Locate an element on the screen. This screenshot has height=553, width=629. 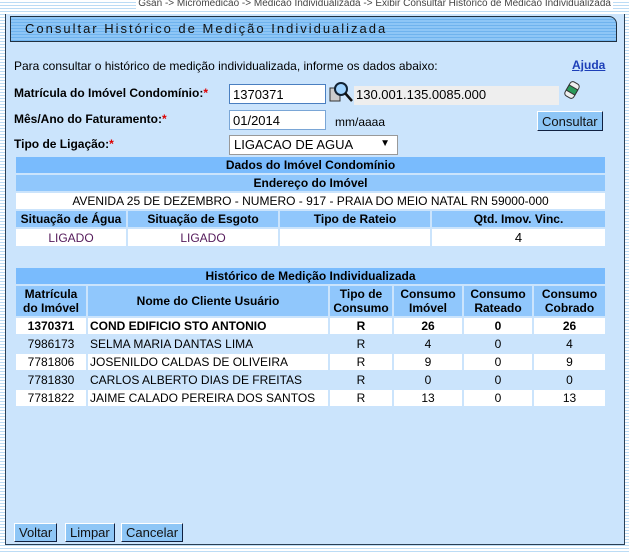
eraser-icon is located at coordinates (572, 90).